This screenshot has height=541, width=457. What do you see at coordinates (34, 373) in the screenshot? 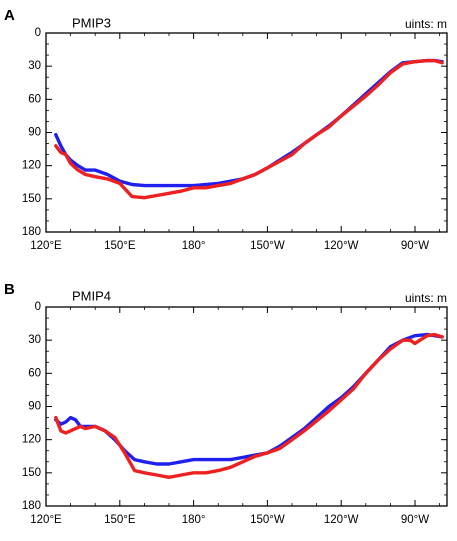
I see `panel-b-y-tick-label: 60` at bounding box center [34, 373].